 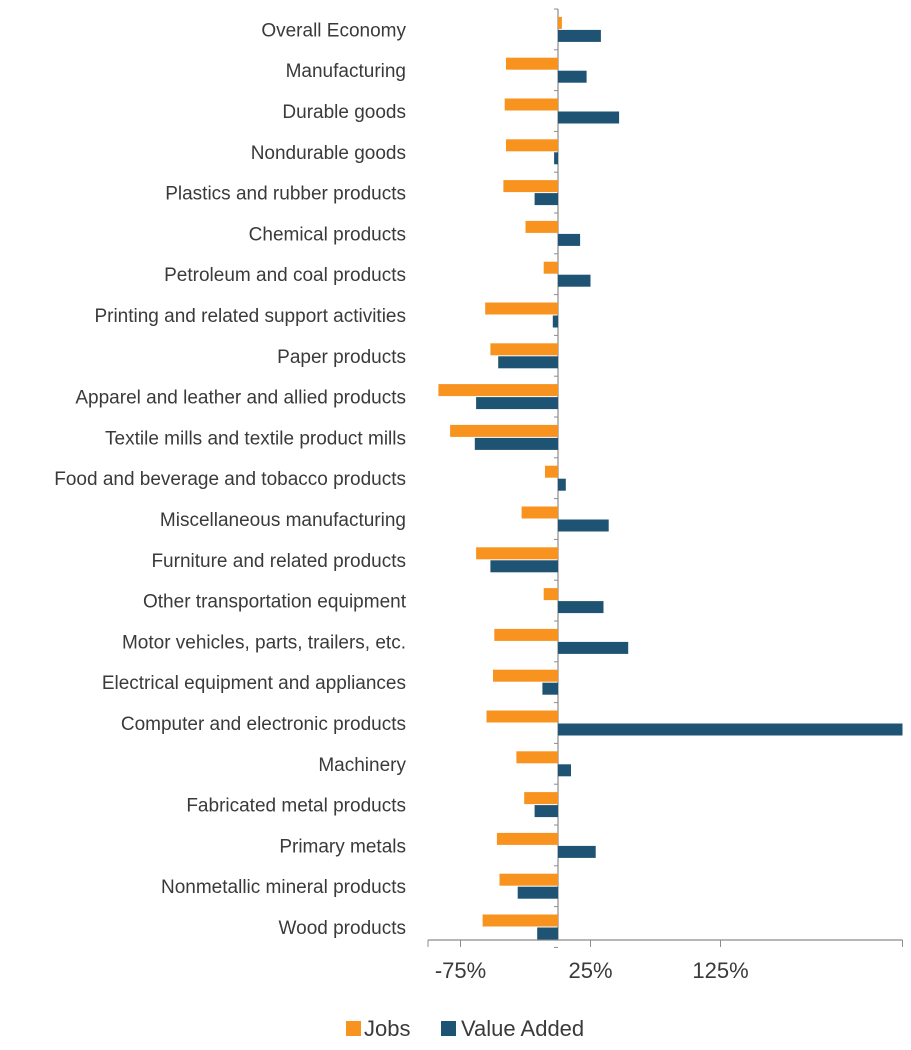 I want to click on category-label: Chemical products, so click(x=327, y=234).